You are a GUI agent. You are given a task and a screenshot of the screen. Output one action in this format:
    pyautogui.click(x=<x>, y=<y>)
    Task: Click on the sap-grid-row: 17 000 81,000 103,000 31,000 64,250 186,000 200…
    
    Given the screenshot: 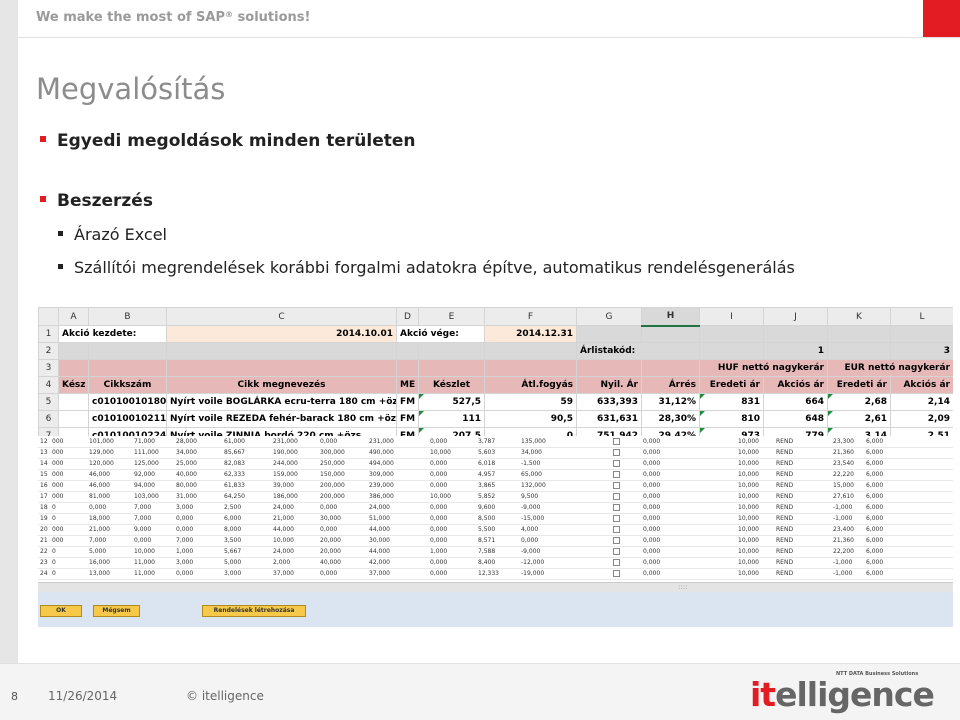 What is the action you would take?
    pyautogui.click(x=495, y=497)
    